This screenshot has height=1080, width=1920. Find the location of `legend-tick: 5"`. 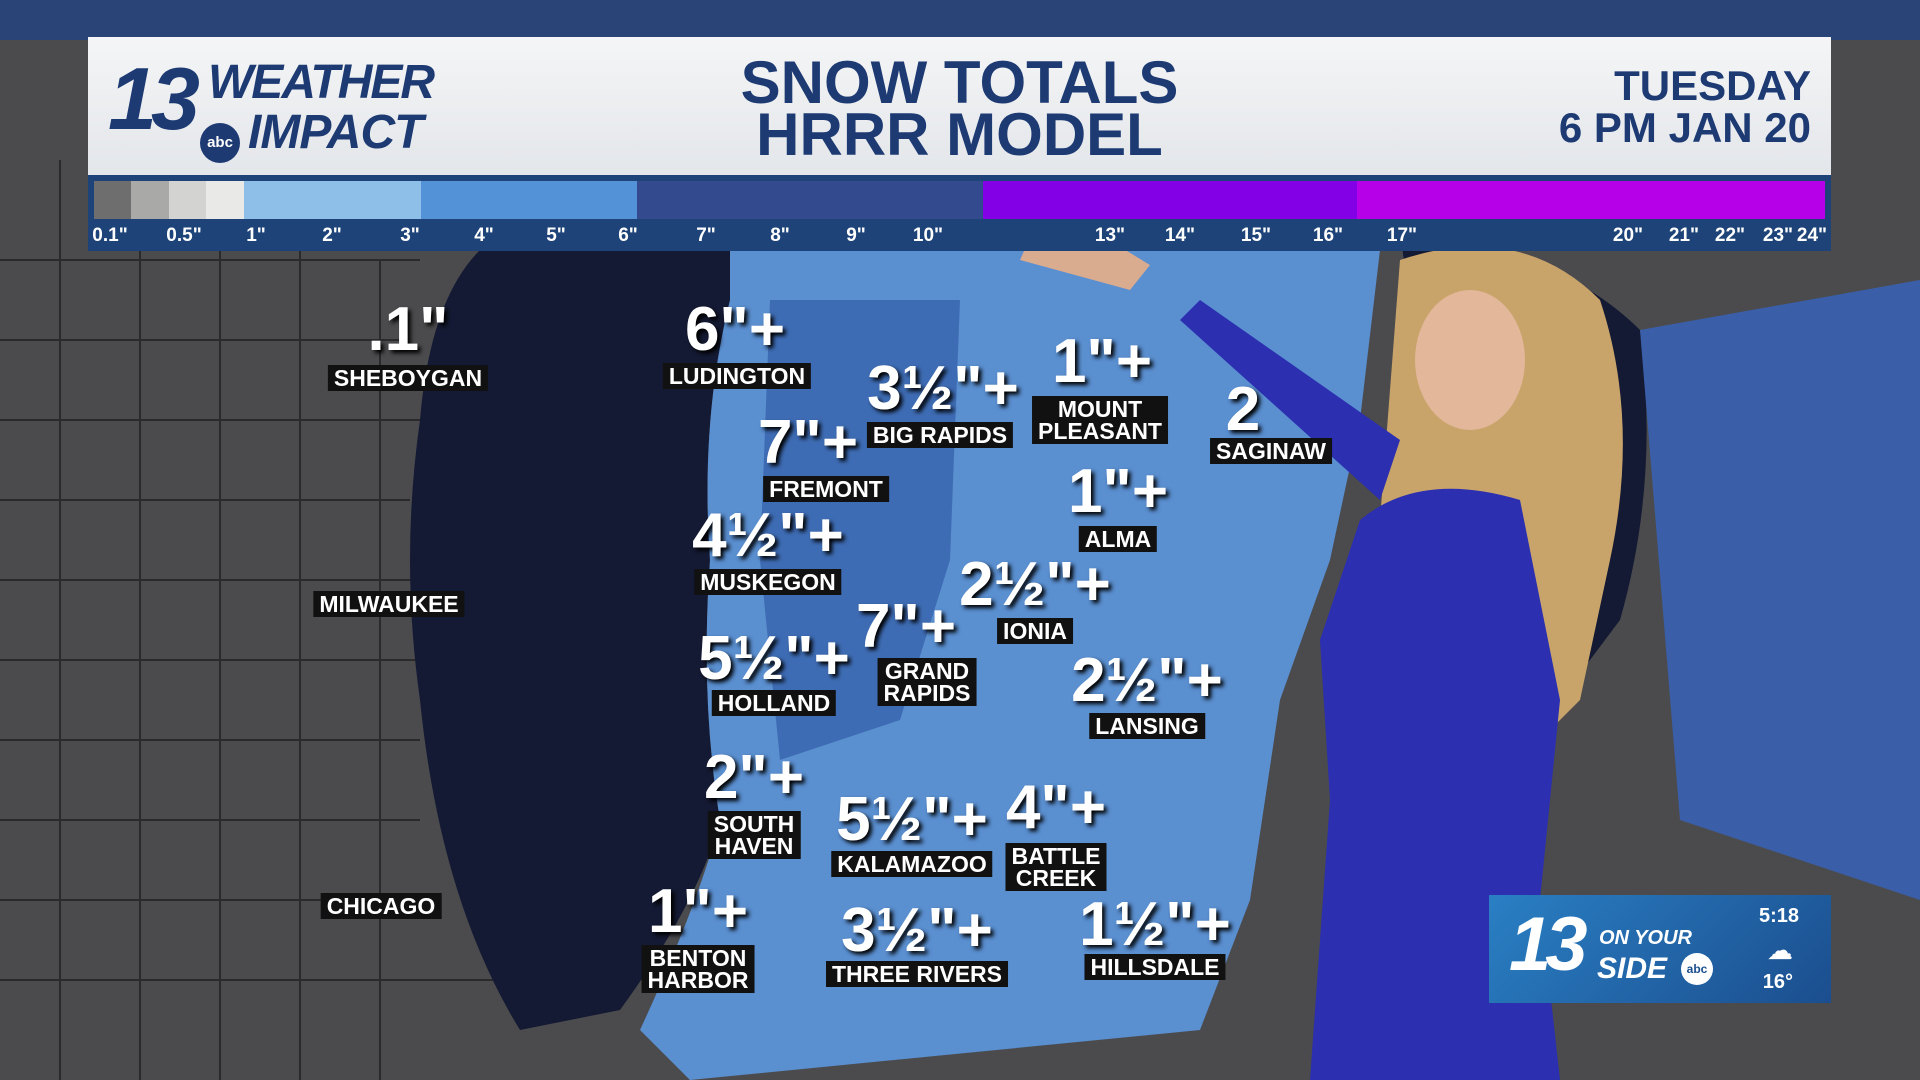

legend-tick: 5" is located at coordinates (556, 235).